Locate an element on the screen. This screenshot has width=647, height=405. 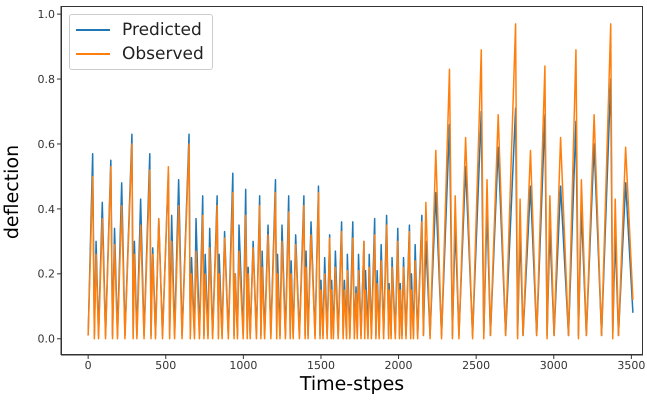
legend-label: Predicted is located at coordinates (162, 30).